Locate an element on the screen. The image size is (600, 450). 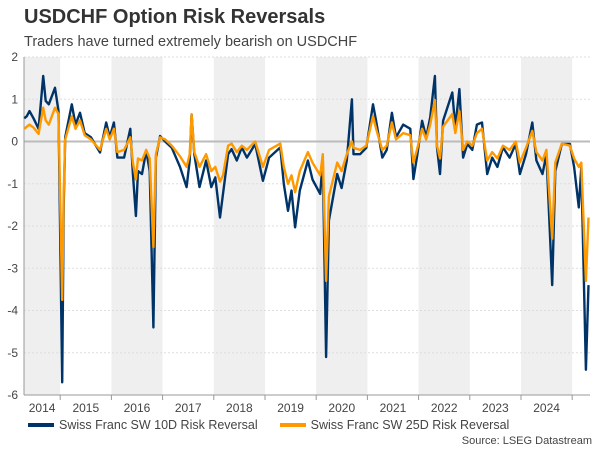
legend-item-10d: Swiss Franc SW 10D Risk Reversal is located at coordinates (143, 425).